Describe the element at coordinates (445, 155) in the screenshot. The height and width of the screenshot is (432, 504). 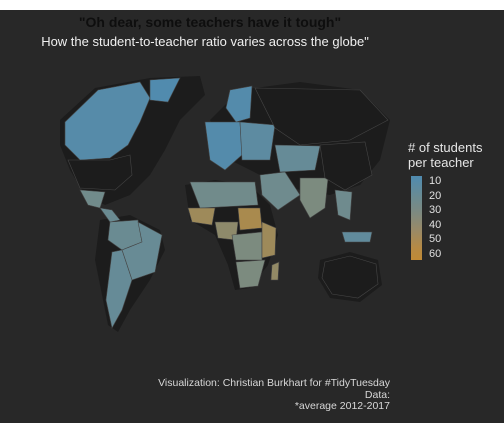
I see `legend-title: # of students per teacher` at that location.